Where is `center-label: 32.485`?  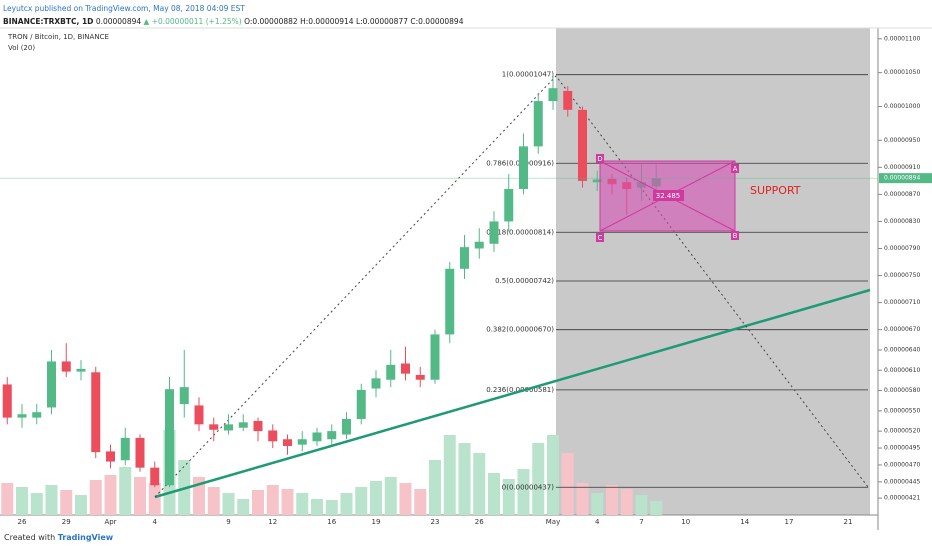
center-label: 32.485 is located at coordinates (668, 196).